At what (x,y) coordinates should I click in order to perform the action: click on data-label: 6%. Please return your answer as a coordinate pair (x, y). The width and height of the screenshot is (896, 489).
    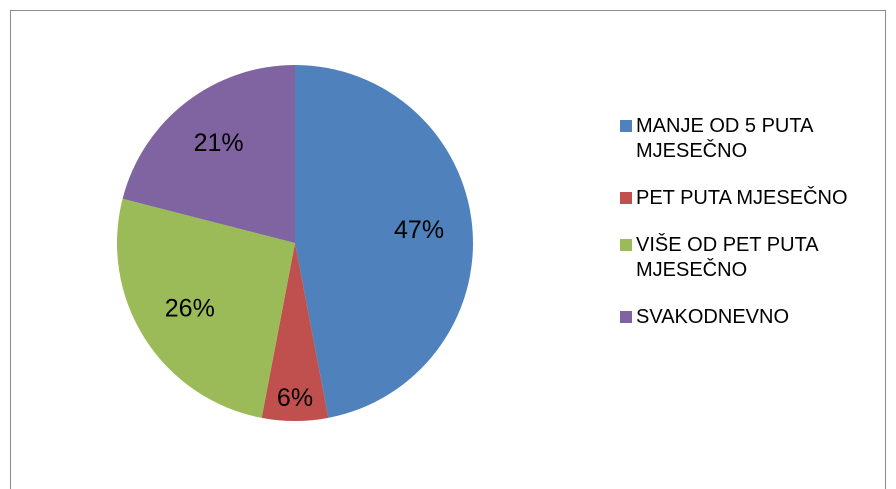
    Looking at the image, I should click on (295, 398).